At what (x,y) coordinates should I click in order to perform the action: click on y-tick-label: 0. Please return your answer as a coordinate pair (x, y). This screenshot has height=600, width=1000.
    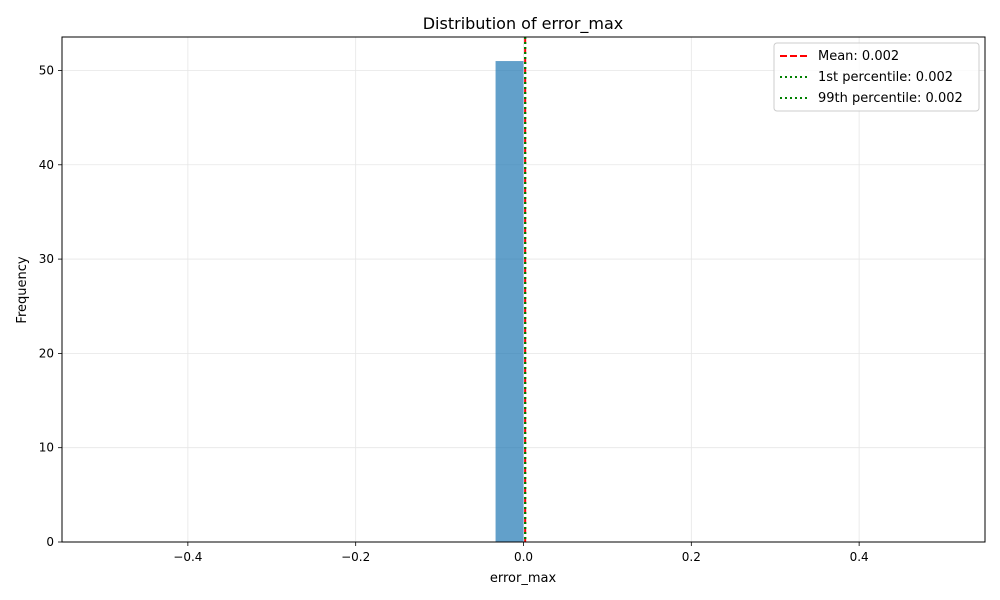
    Looking at the image, I should click on (50, 542).